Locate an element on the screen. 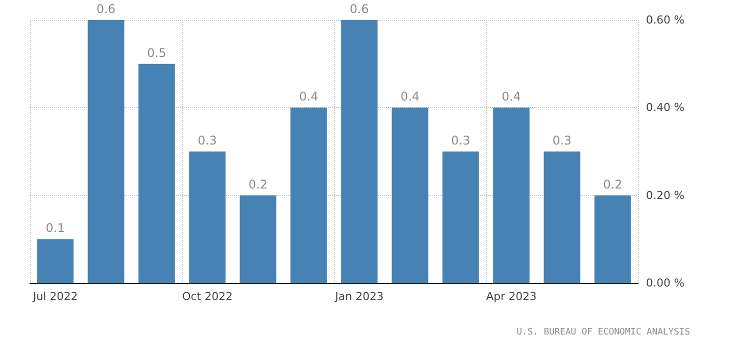 The width and height of the screenshot is (730, 349). x-tick-label: Jan 2023 is located at coordinates (359, 296).